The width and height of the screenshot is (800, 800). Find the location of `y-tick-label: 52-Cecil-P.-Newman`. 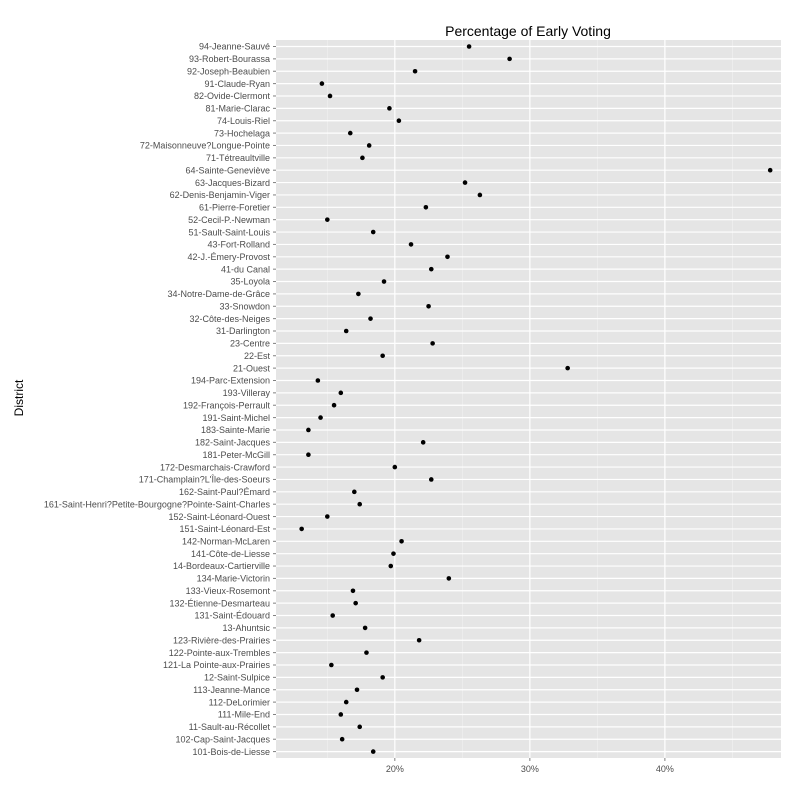

y-tick-label: 52-Cecil-P.-Newman is located at coordinates (229, 220).